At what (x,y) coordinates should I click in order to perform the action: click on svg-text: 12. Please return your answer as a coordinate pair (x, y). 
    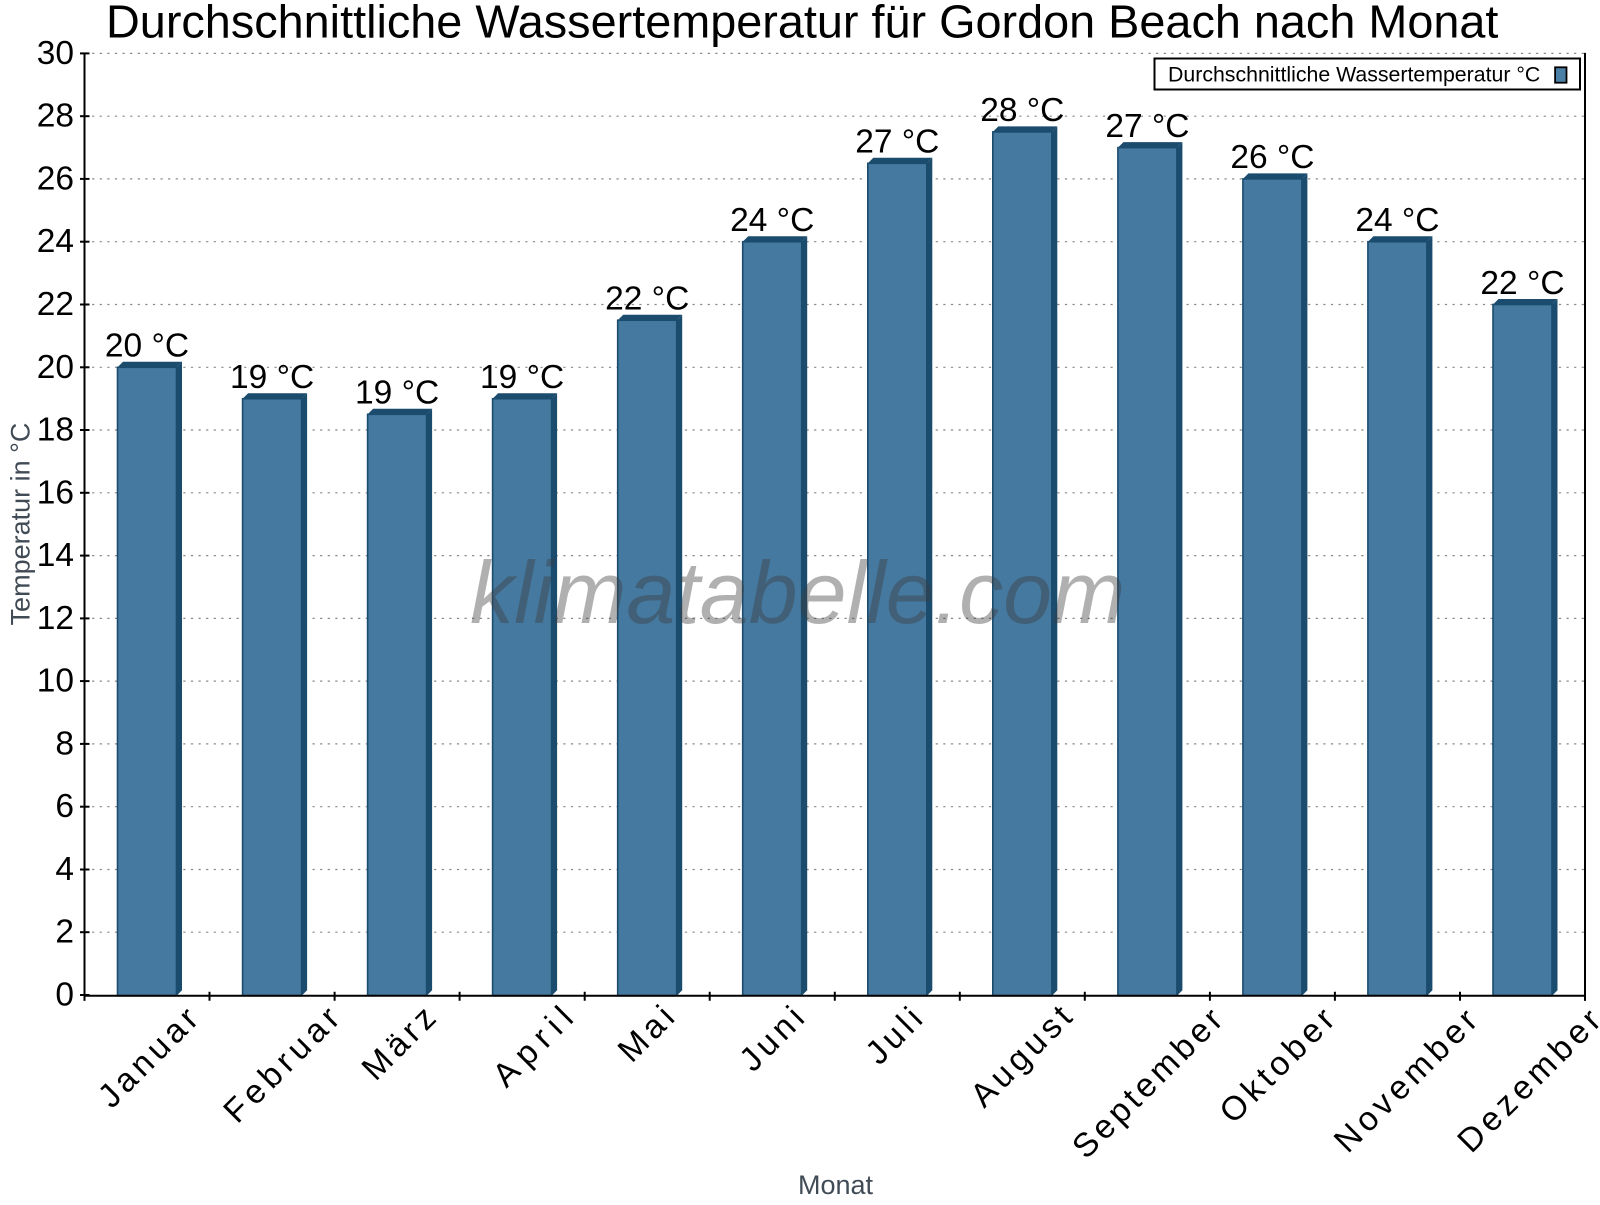
    Looking at the image, I should click on (55, 618).